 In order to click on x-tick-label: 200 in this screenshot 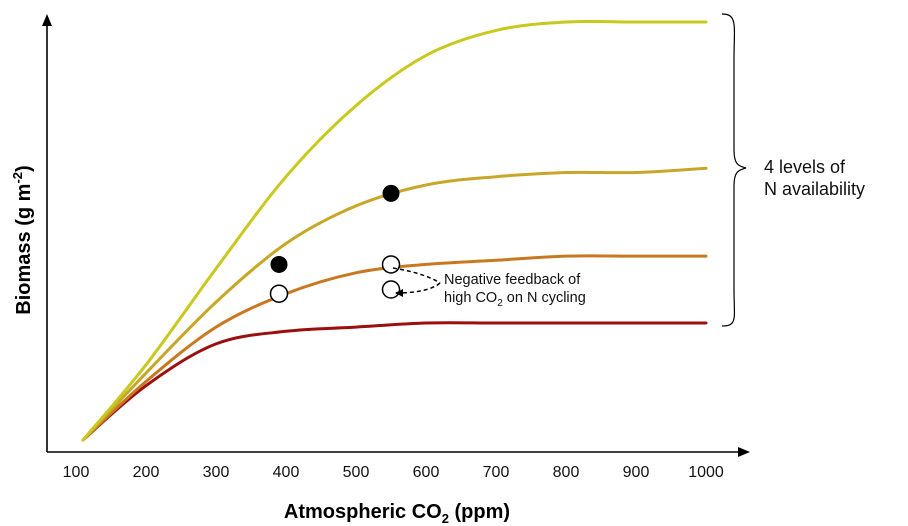, I will do `click(146, 472)`.